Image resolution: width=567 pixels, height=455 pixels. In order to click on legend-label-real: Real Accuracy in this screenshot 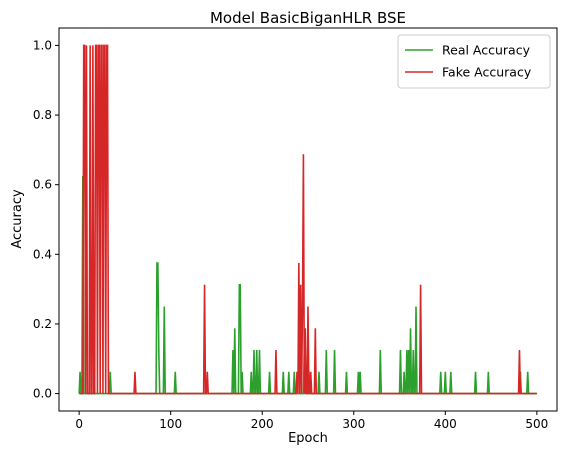, I will do `click(486, 50)`.